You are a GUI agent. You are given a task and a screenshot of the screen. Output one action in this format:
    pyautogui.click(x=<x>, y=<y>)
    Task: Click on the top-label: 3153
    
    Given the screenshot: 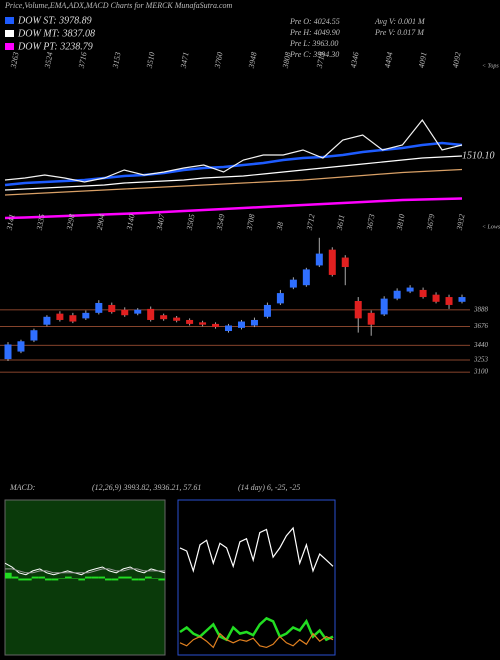 What is the action you would take?
    pyautogui.click(x=117, y=60)
    